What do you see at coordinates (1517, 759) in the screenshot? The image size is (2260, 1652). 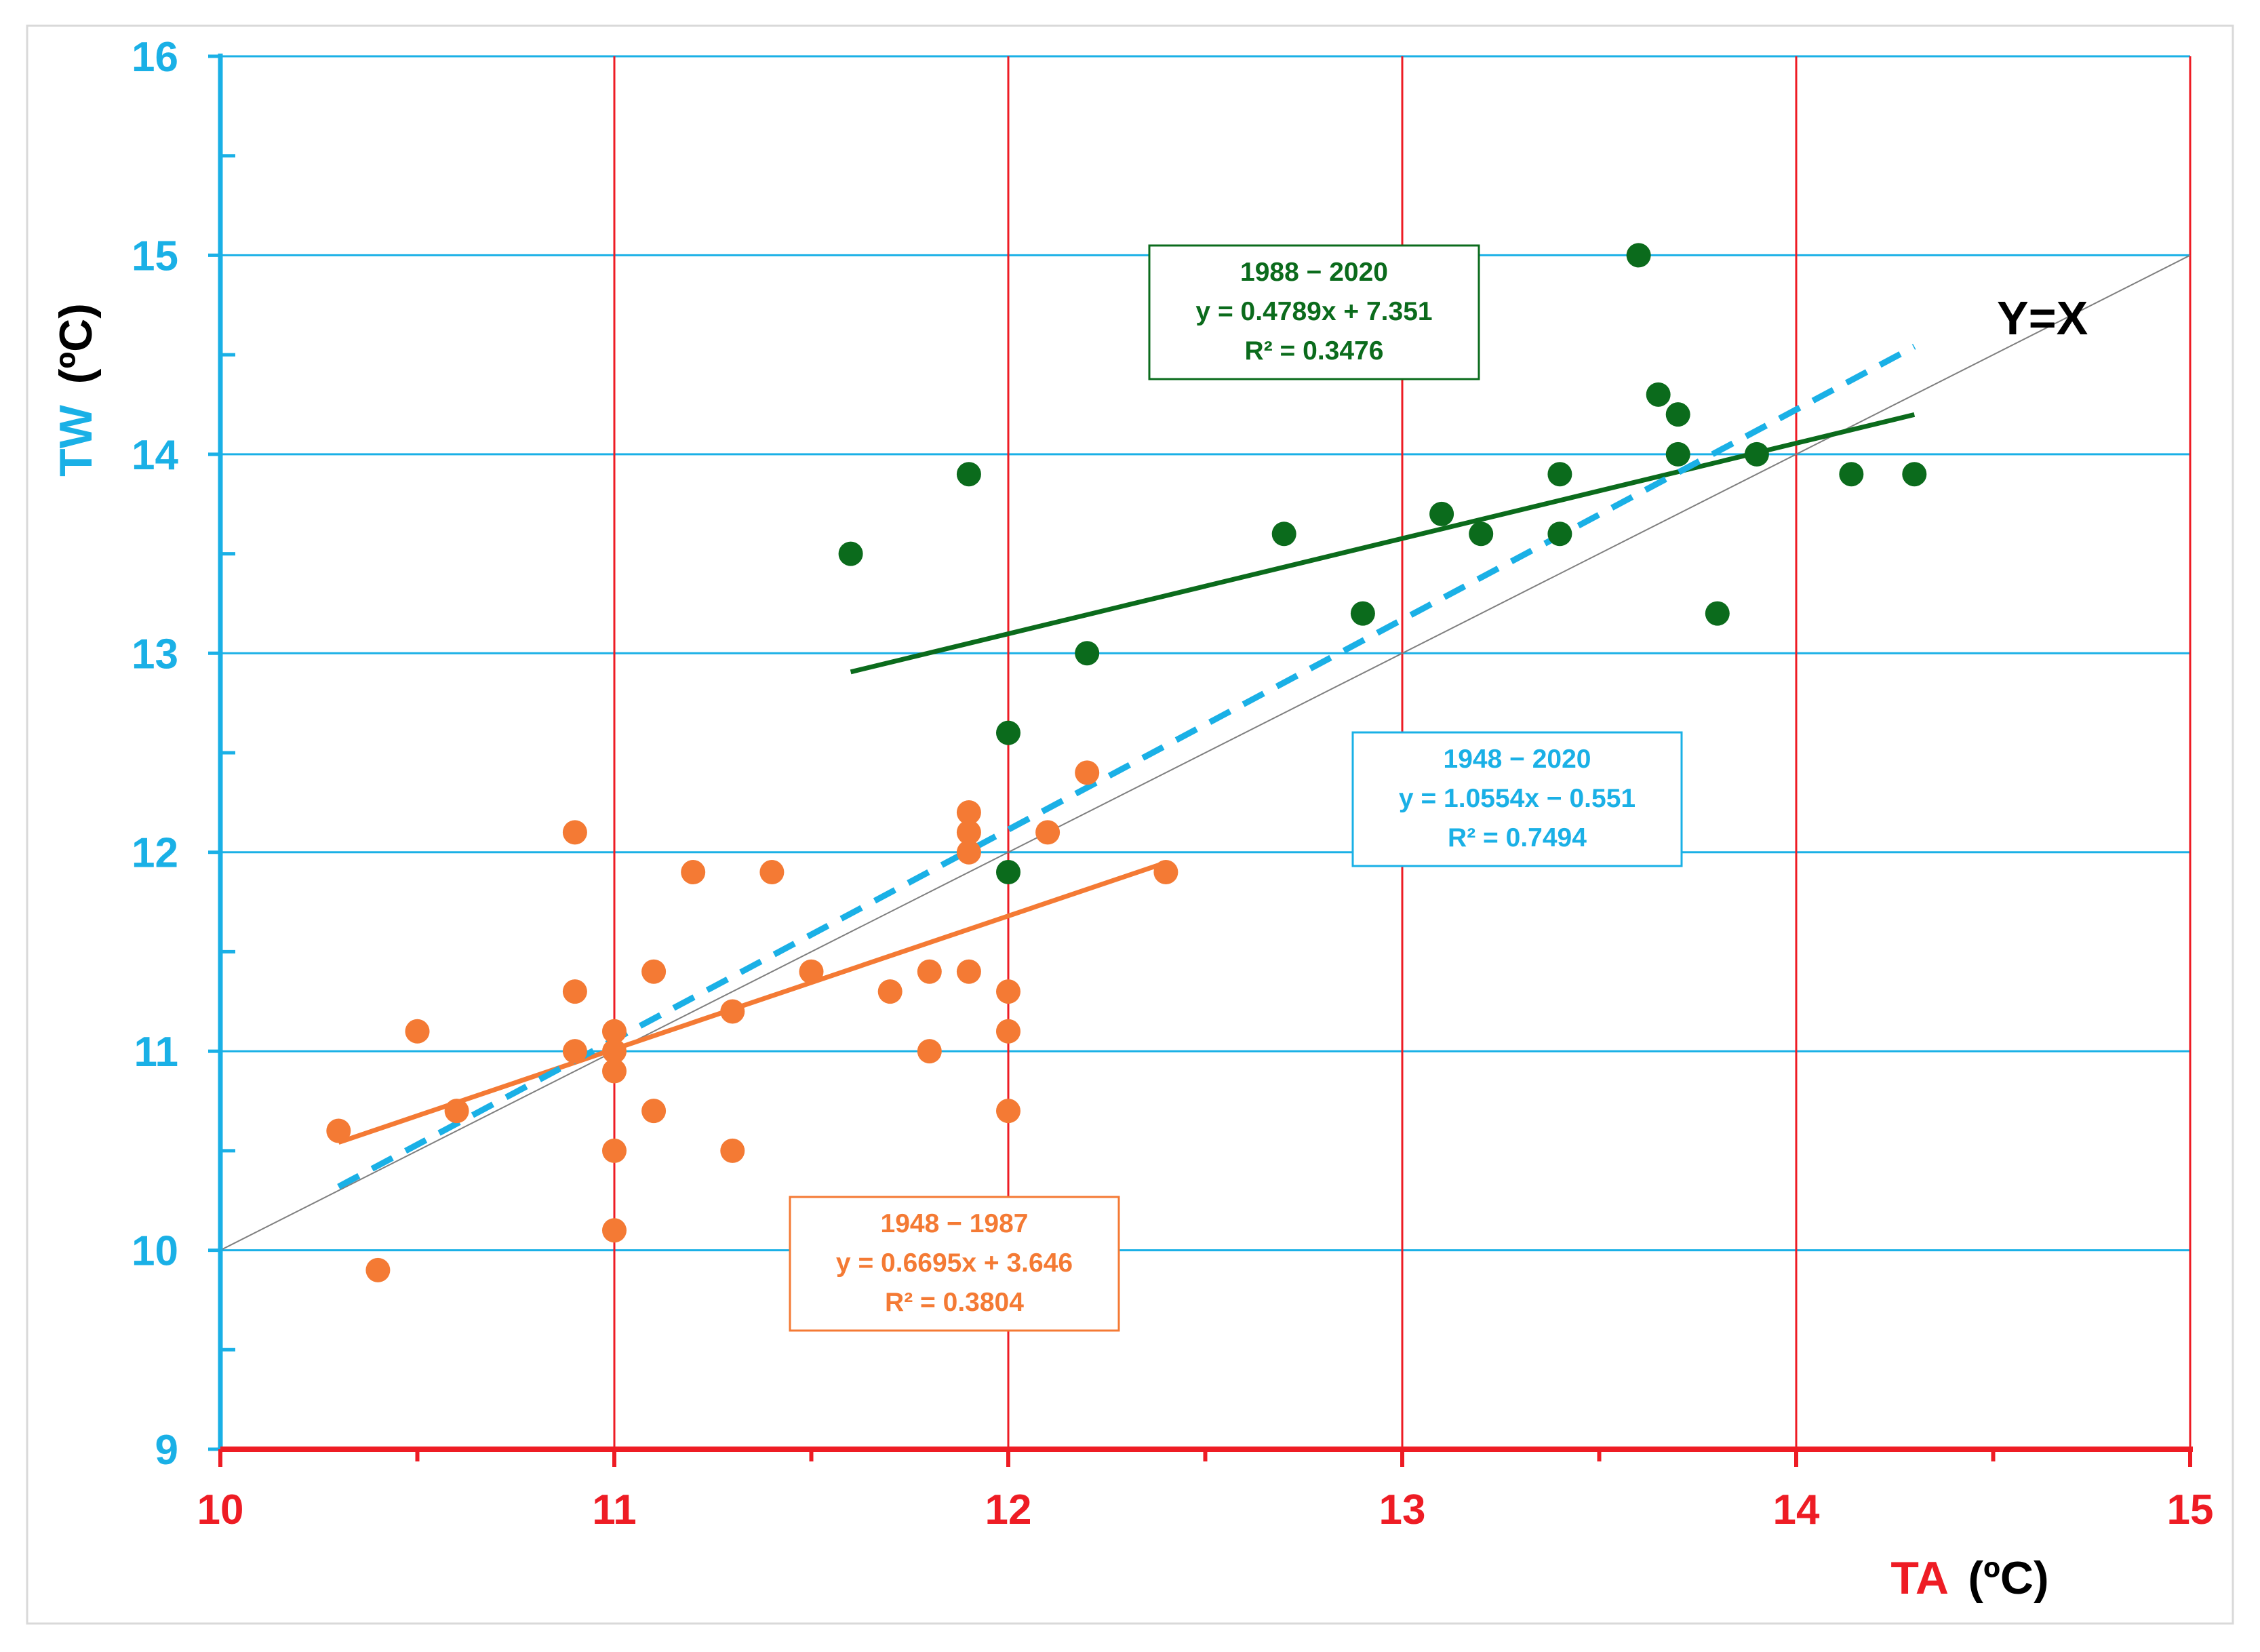 I see `equation-box-title: 1948 − 2020` at bounding box center [1517, 759].